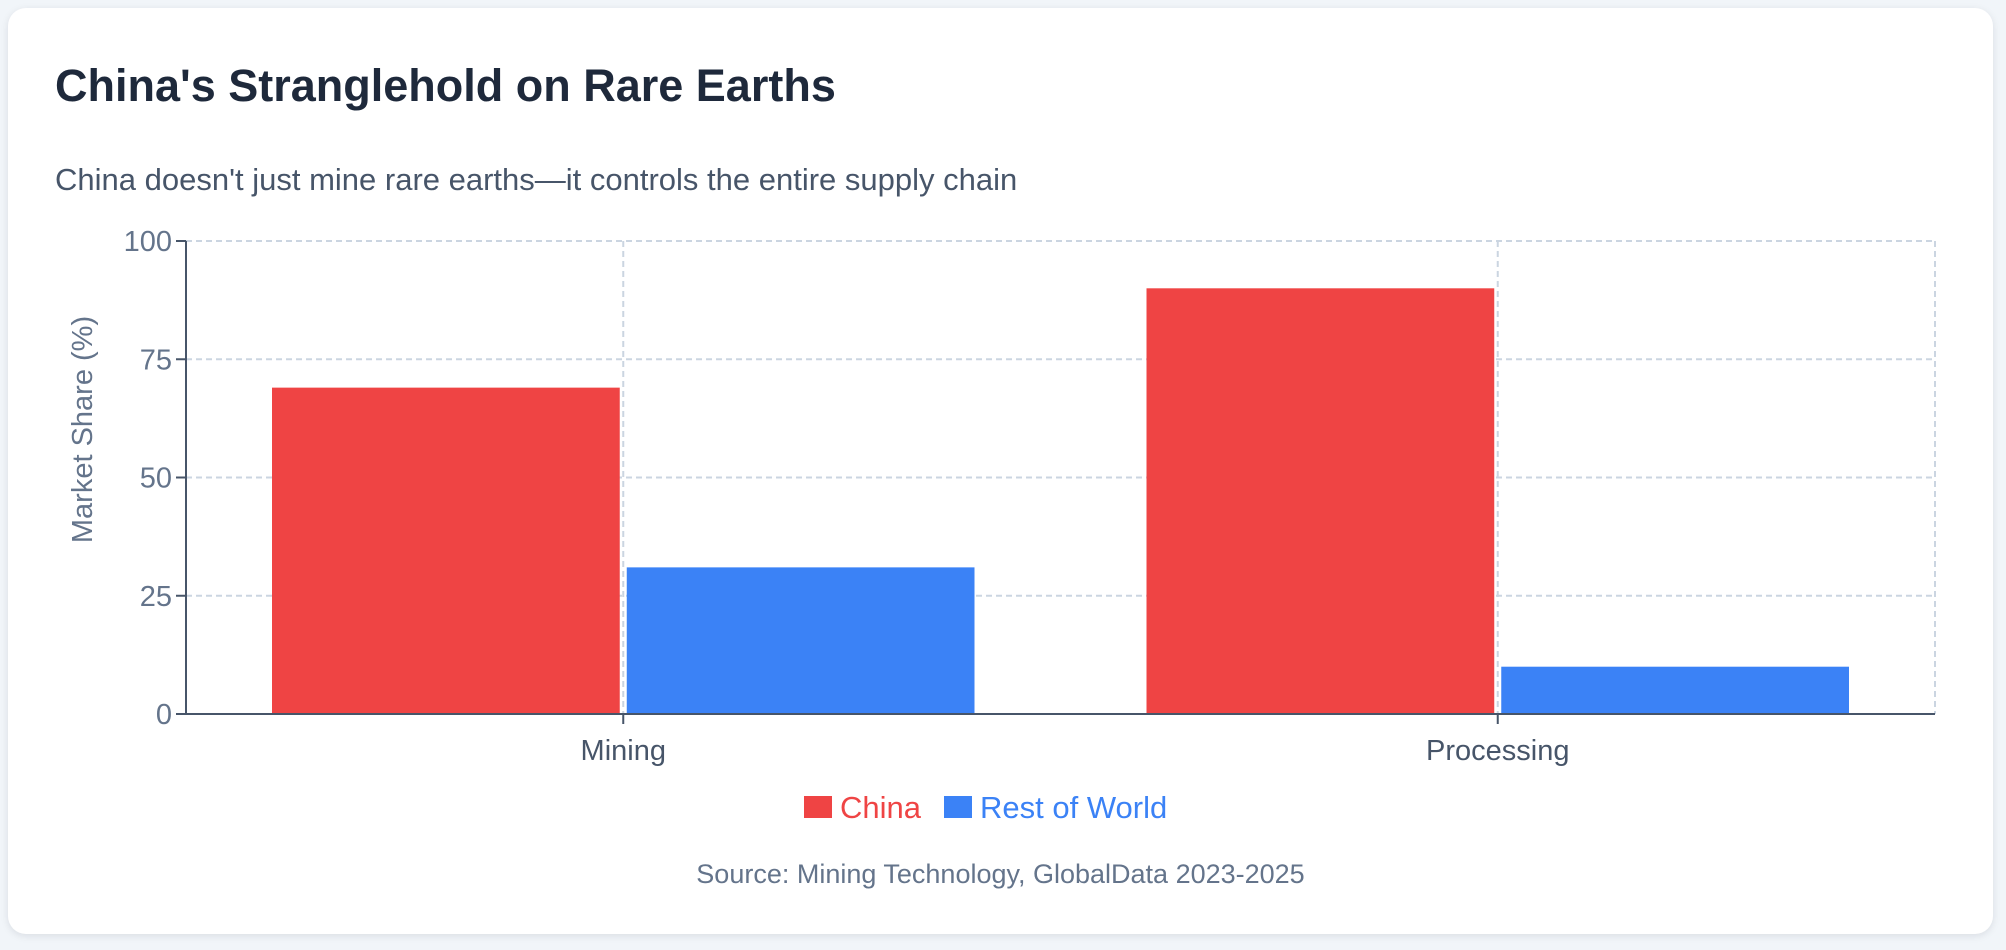 This screenshot has width=2006, height=950. I want to click on legend-swatch-china, so click(818, 807).